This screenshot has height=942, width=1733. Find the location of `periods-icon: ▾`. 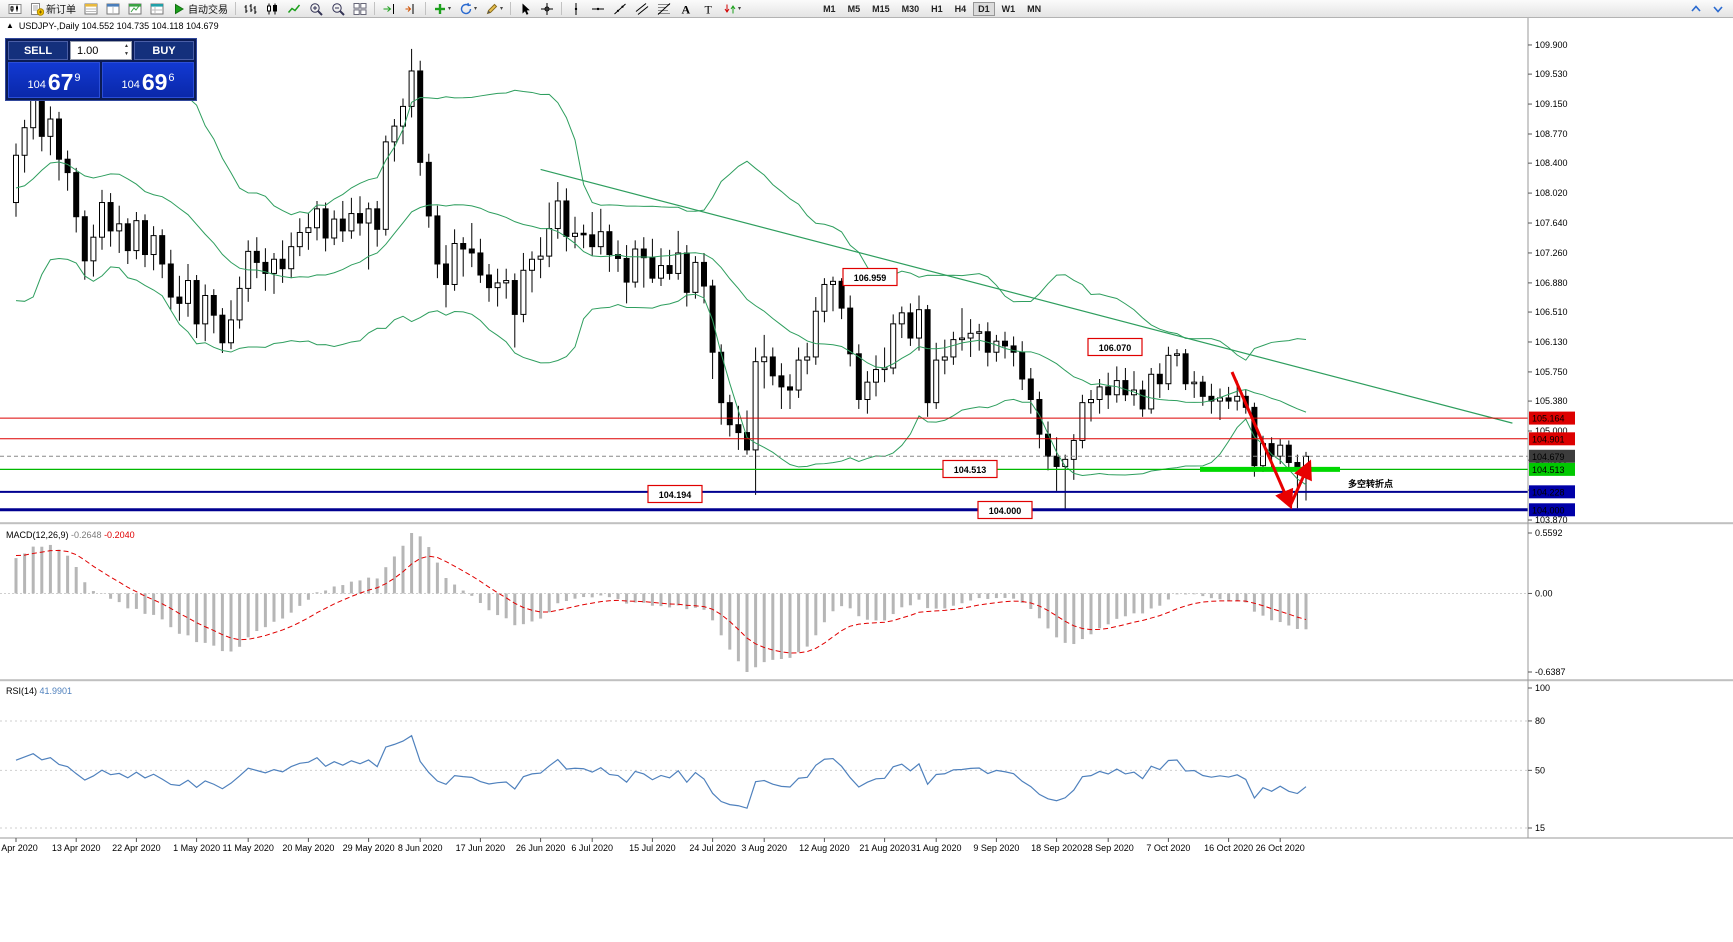

periods-icon: ▾ is located at coordinates (468, 9).